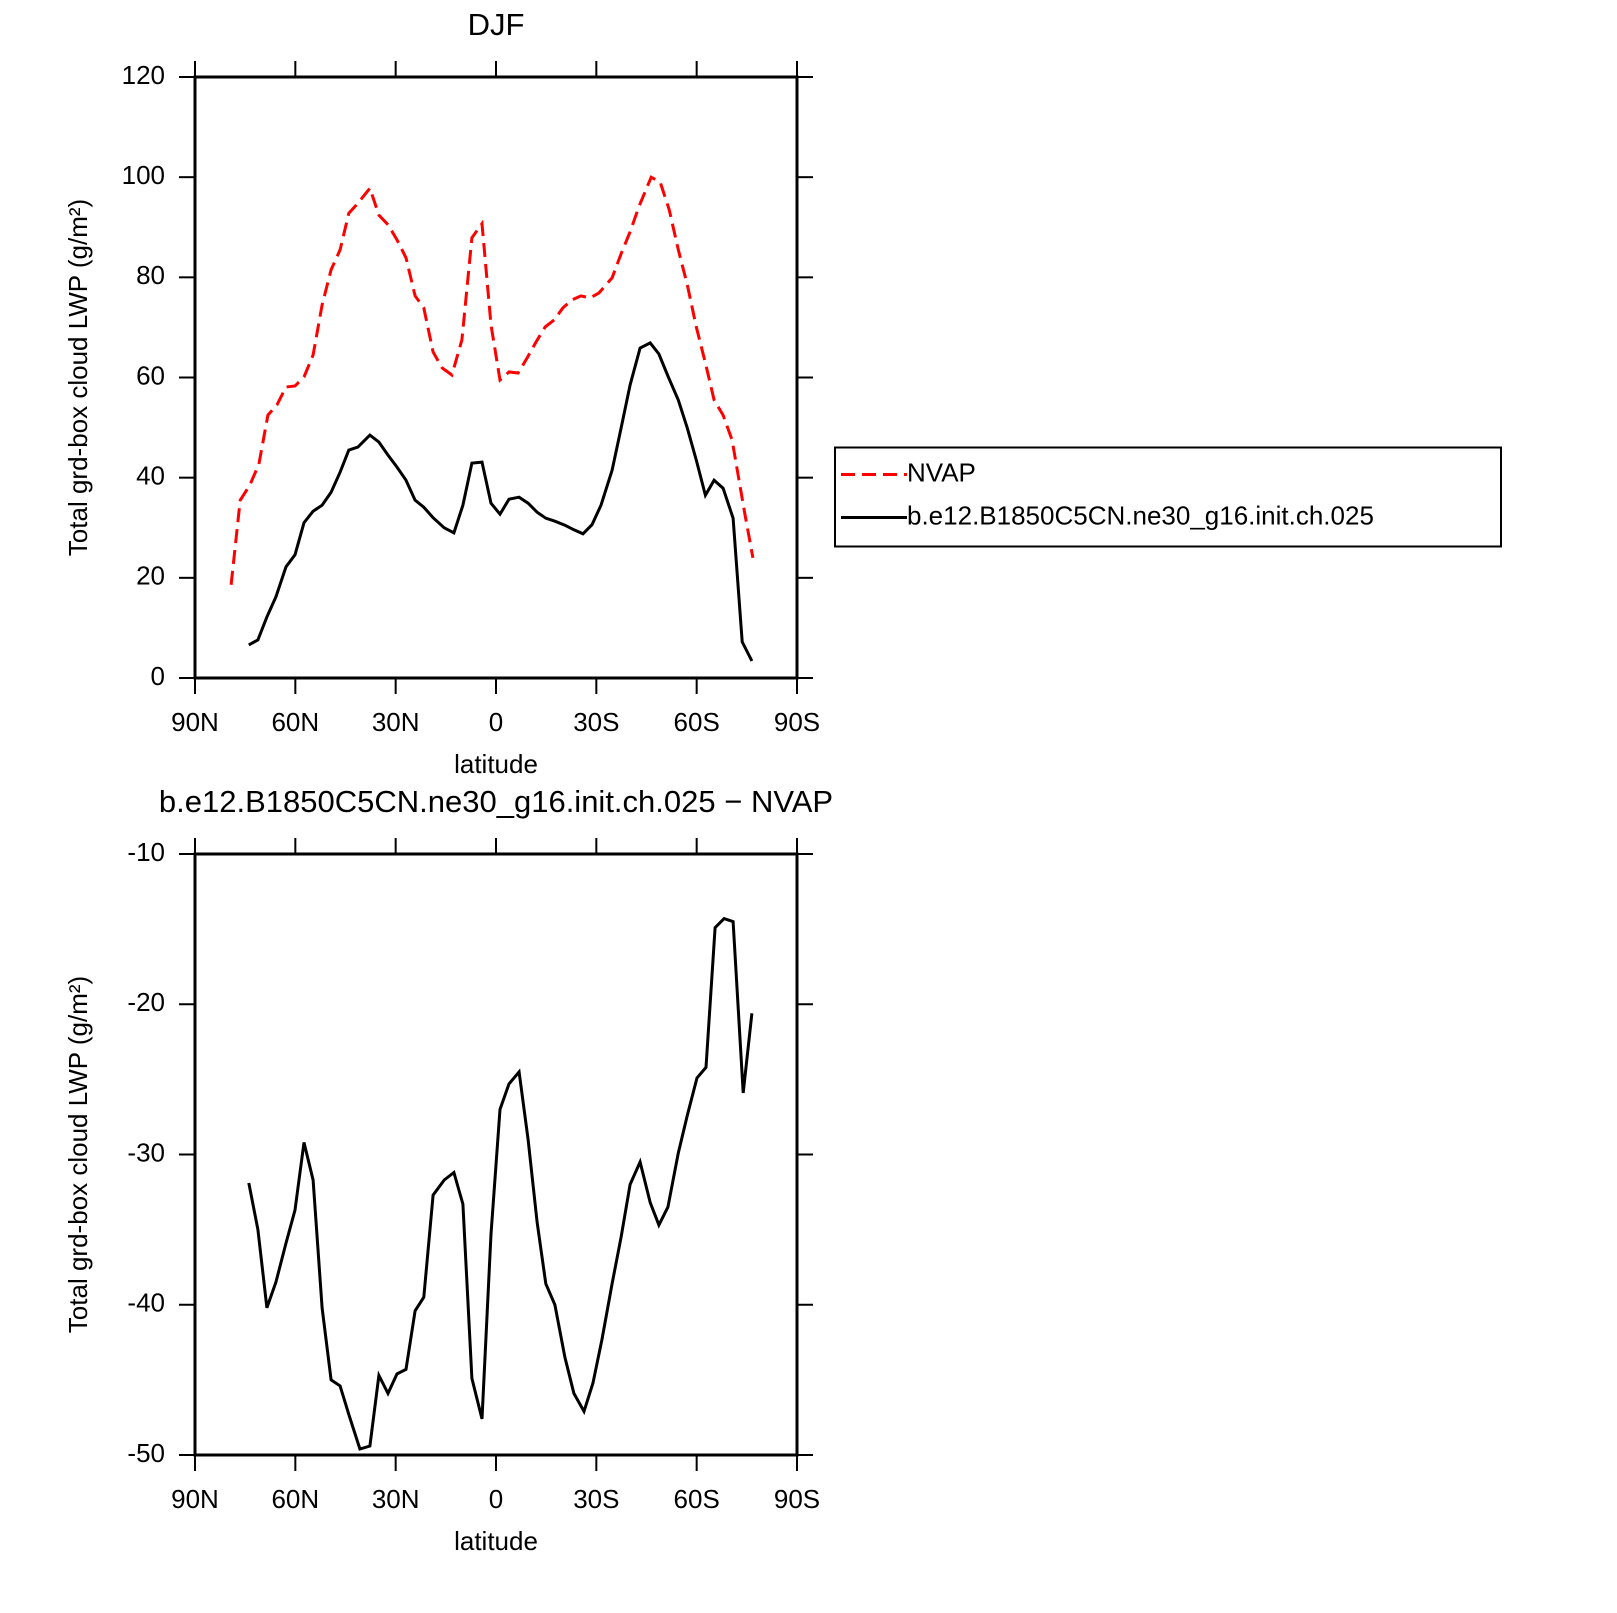 This screenshot has width=1617, height=1613. I want to click on y-tick-label: 0, so click(158, 676).